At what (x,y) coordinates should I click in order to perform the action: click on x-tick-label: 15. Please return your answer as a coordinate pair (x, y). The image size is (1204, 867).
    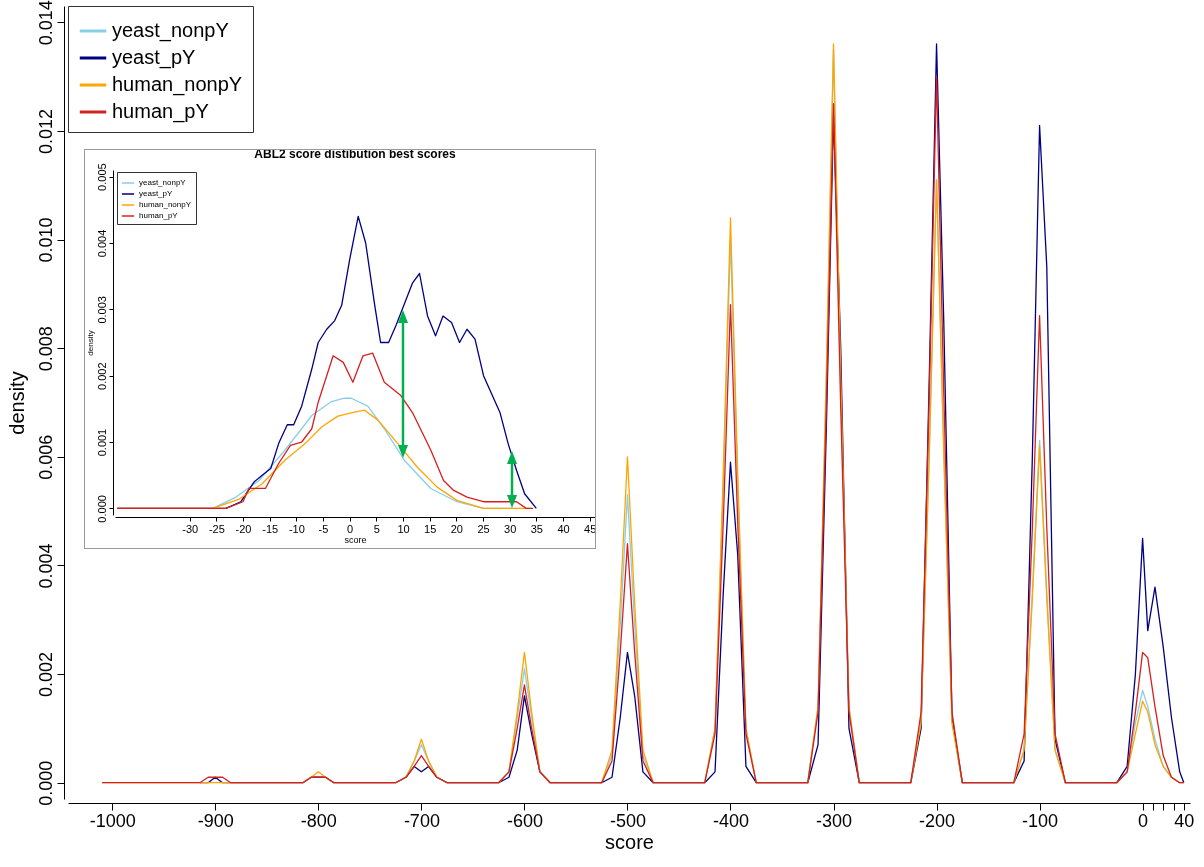
    Looking at the image, I should click on (430, 528).